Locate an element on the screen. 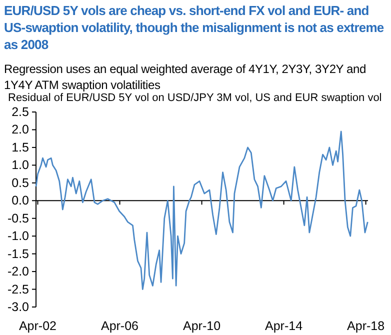 This screenshot has height=335, width=391. x-tick-label: Apr-14 is located at coordinates (284, 326).